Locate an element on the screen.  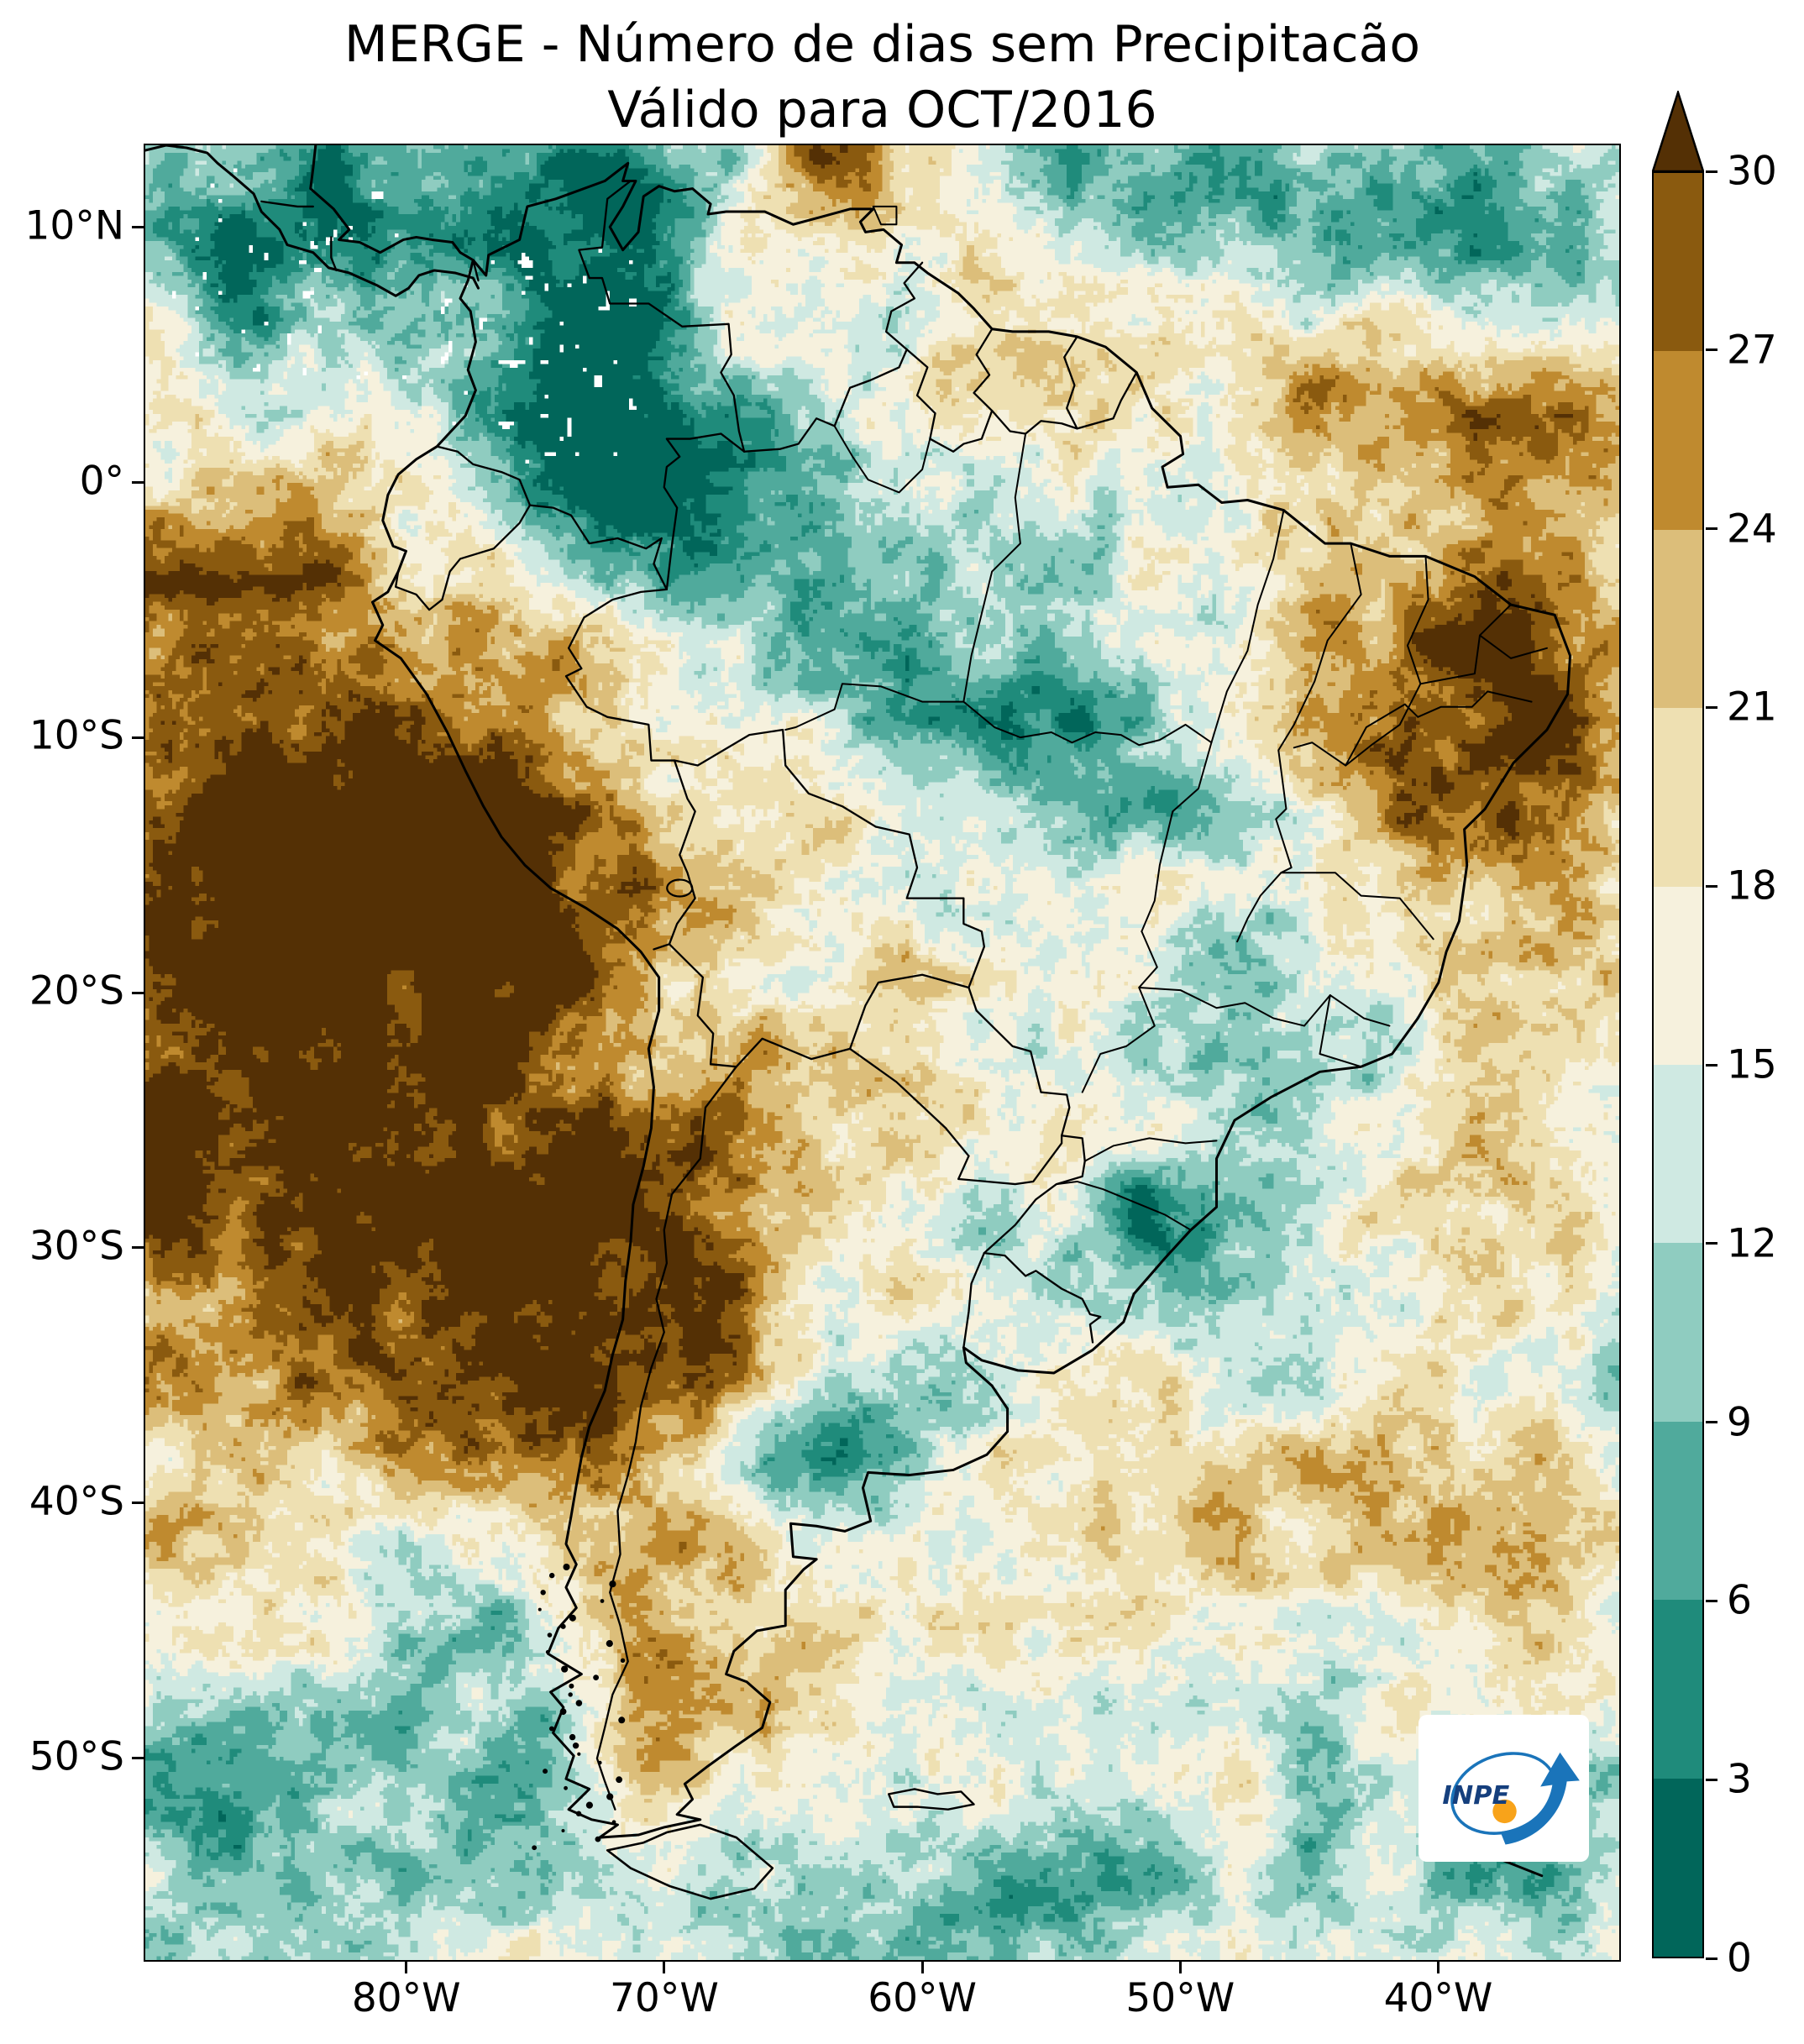
inpe-logo-graphic: INPE is located at coordinates (1511, 1798).